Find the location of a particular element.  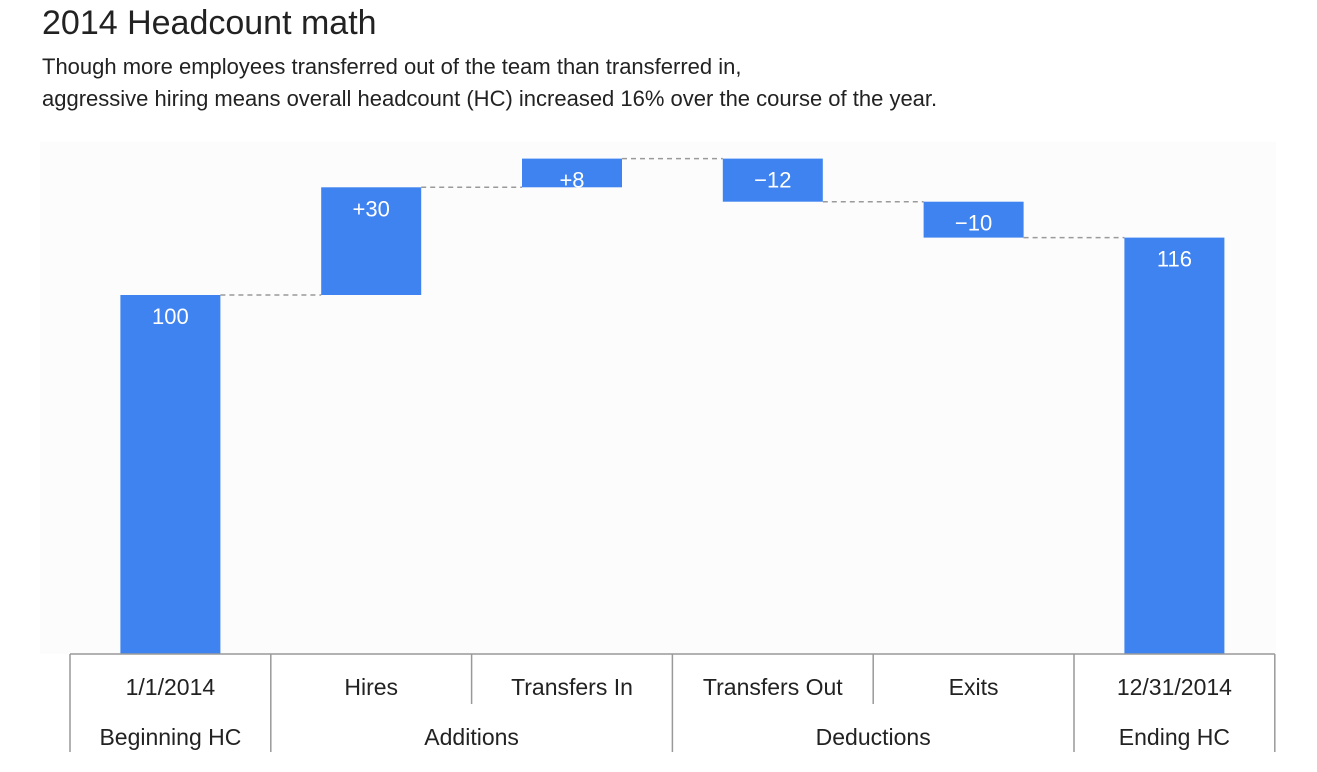

category-label-hires: Hires is located at coordinates (371, 687).